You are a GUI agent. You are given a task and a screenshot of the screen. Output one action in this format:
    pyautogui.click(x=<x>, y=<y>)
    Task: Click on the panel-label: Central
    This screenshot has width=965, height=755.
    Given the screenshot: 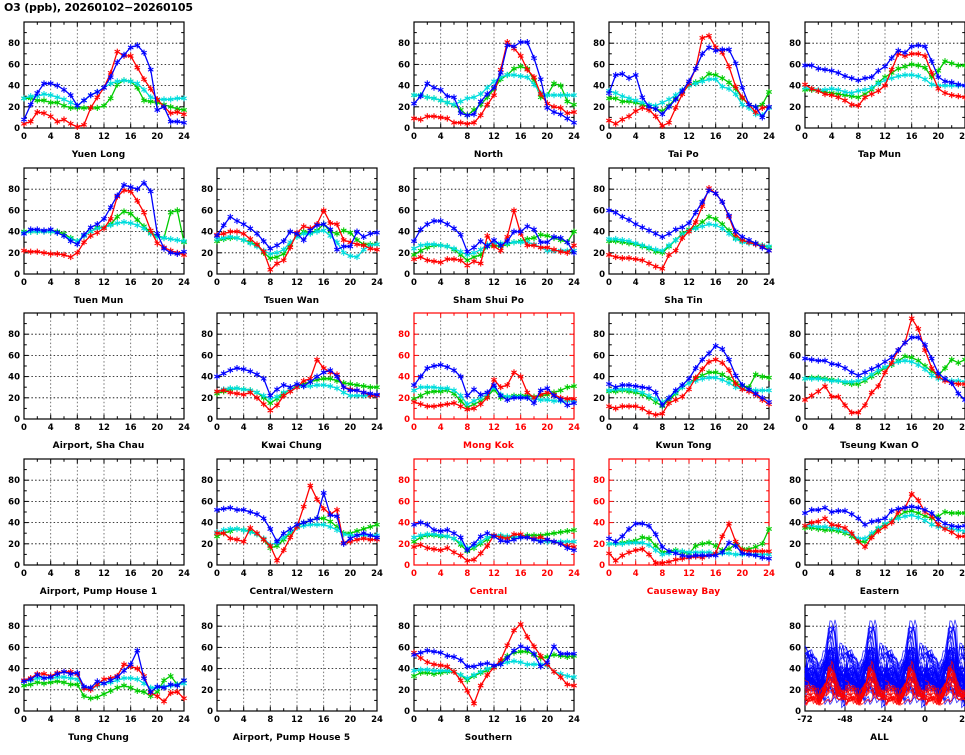 What is the action you would take?
    pyautogui.click(x=488, y=592)
    